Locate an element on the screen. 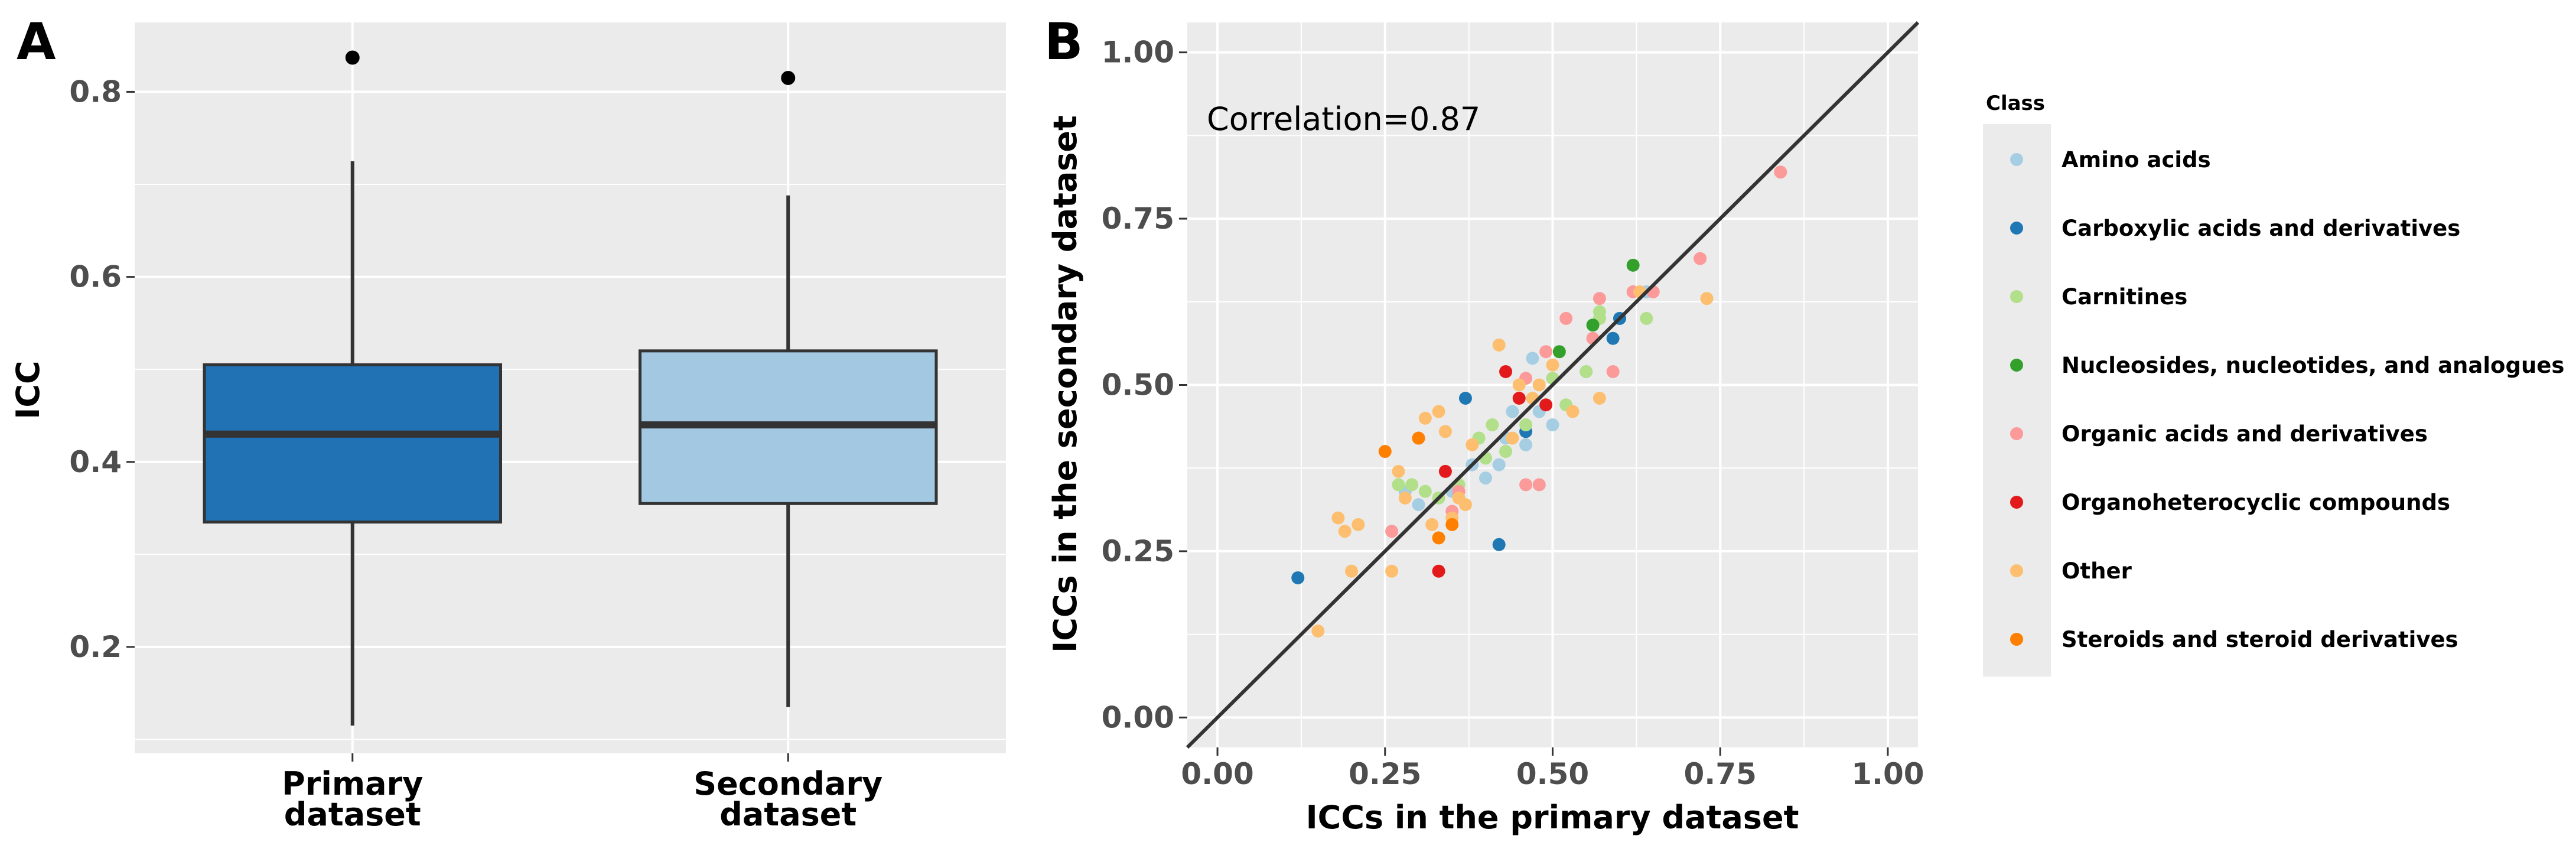  box-iqr is located at coordinates (352, 443).